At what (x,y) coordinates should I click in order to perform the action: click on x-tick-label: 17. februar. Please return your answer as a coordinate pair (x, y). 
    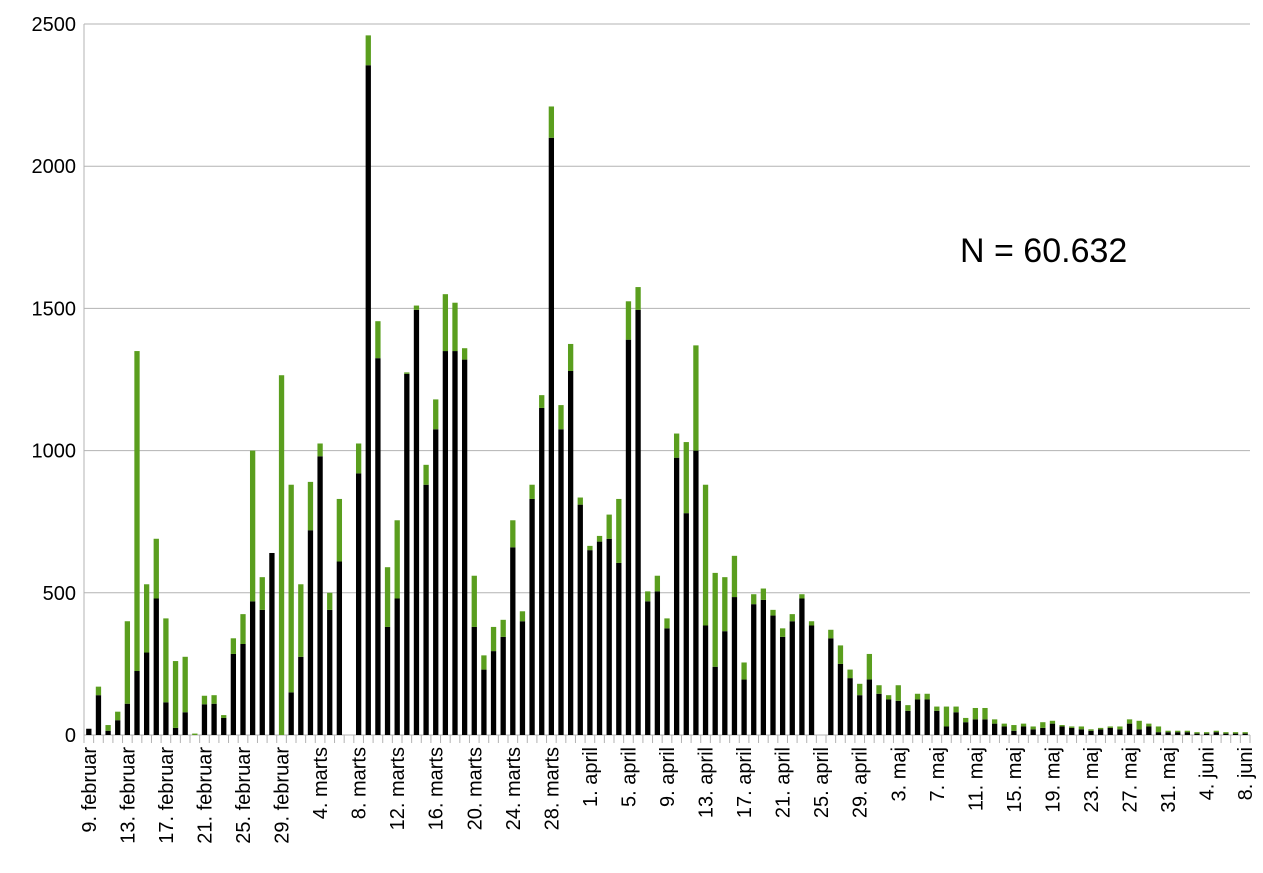
    Looking at the image, I should click on (167, 795).